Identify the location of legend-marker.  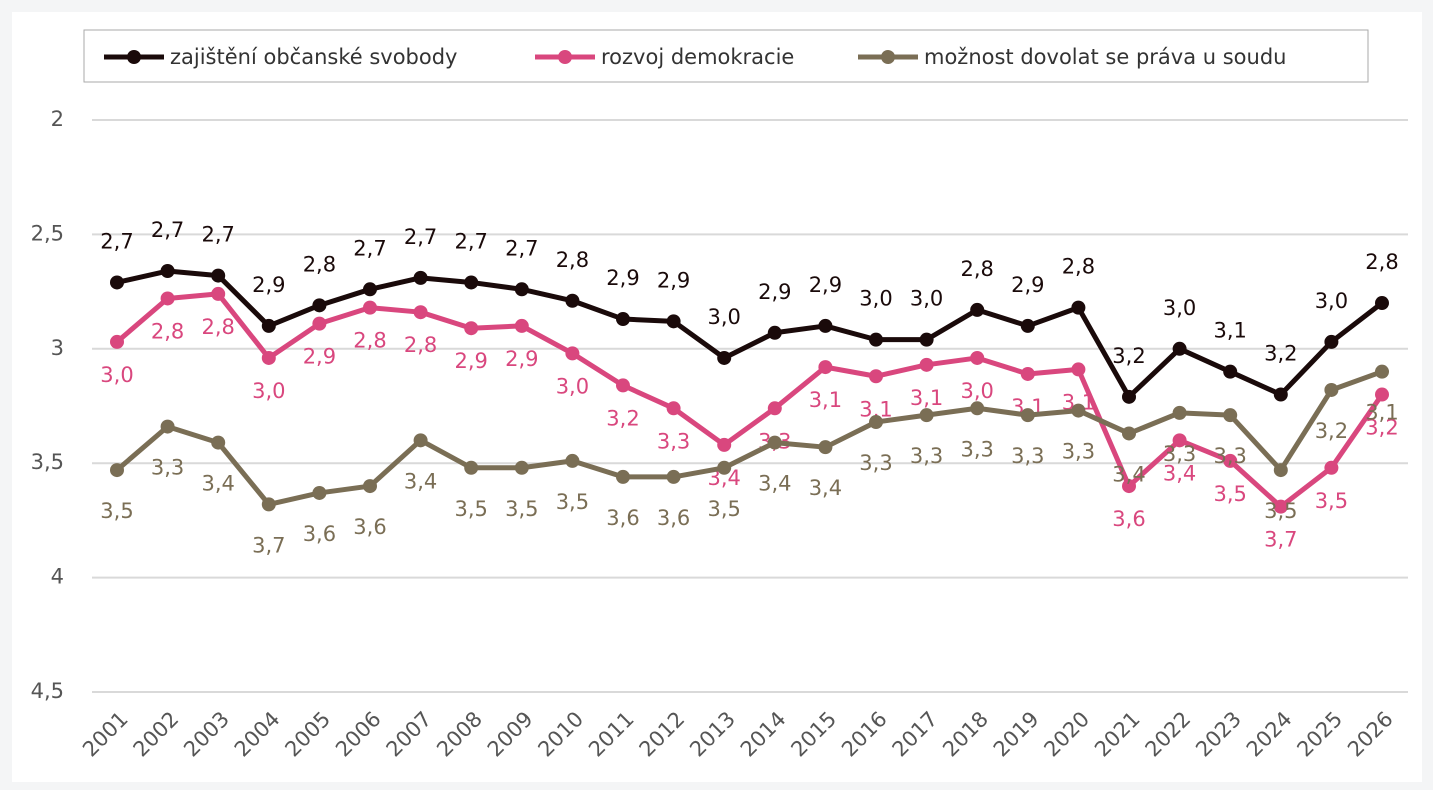
(888, 57).